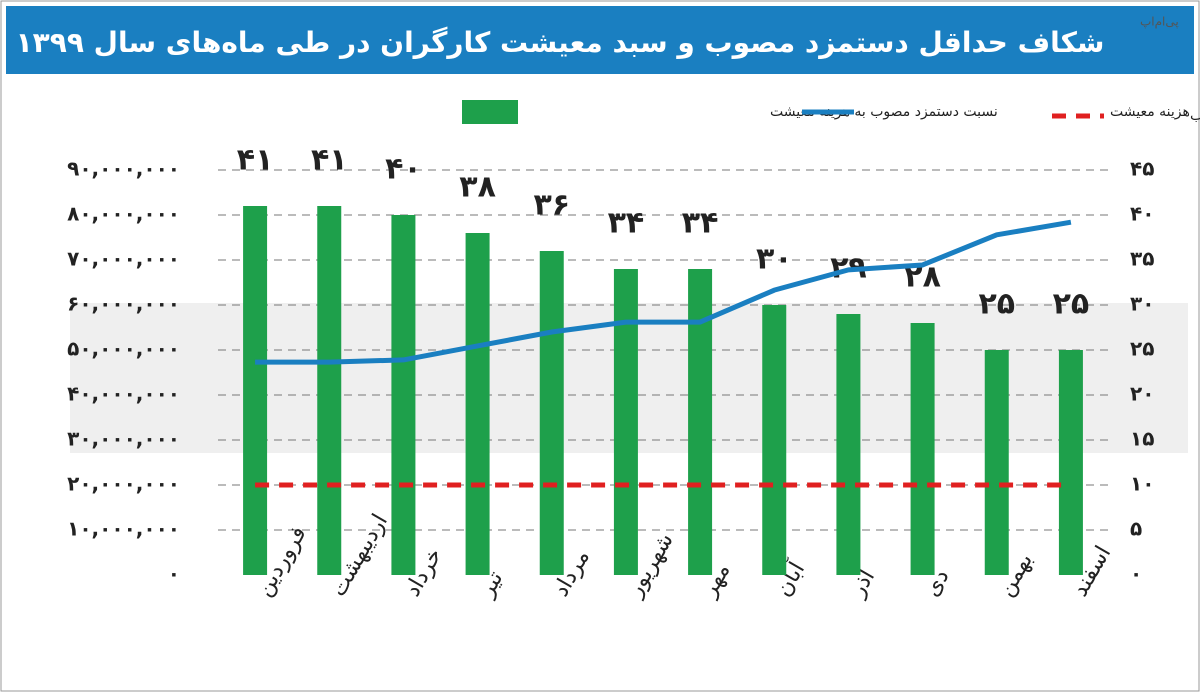 This screenshot has height=692, width=1200. Describe the element at coordinates (1159, 22) in the screenshot. I see `logo-text: پی‌ام‌اپ` at that location.